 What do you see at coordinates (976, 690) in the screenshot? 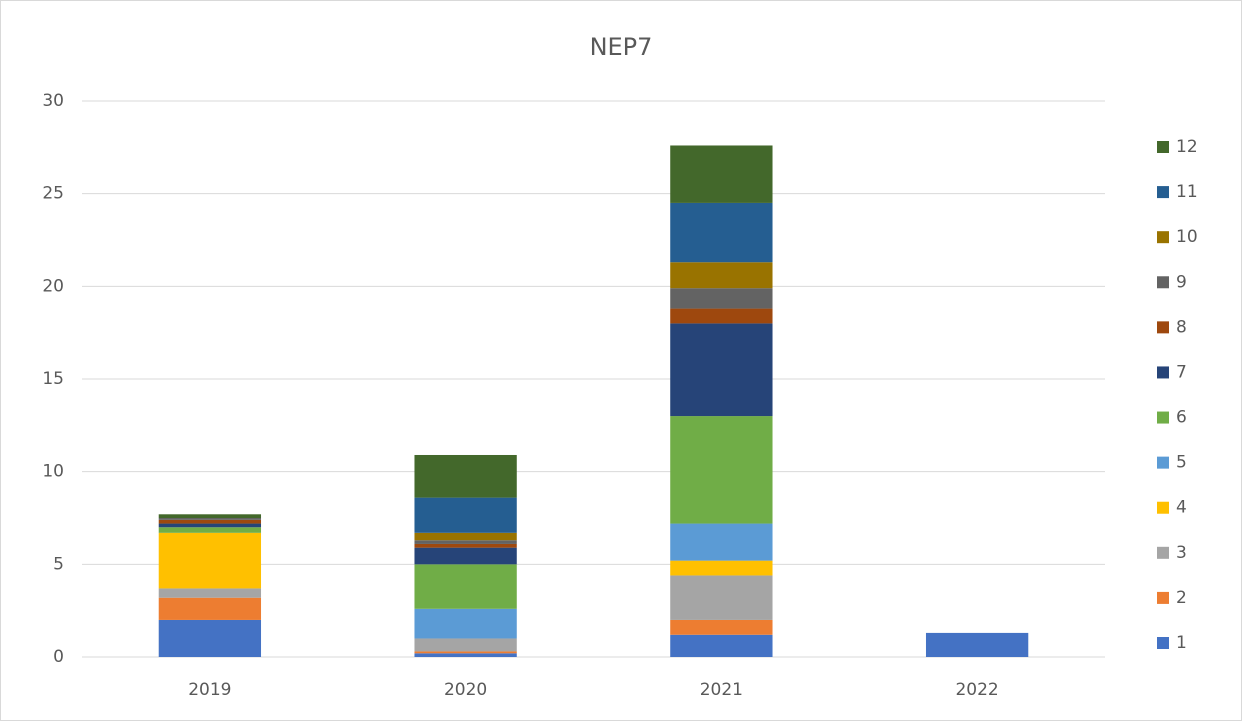
I see `x-tick-label: 2022` at bounding box center [976, 690].